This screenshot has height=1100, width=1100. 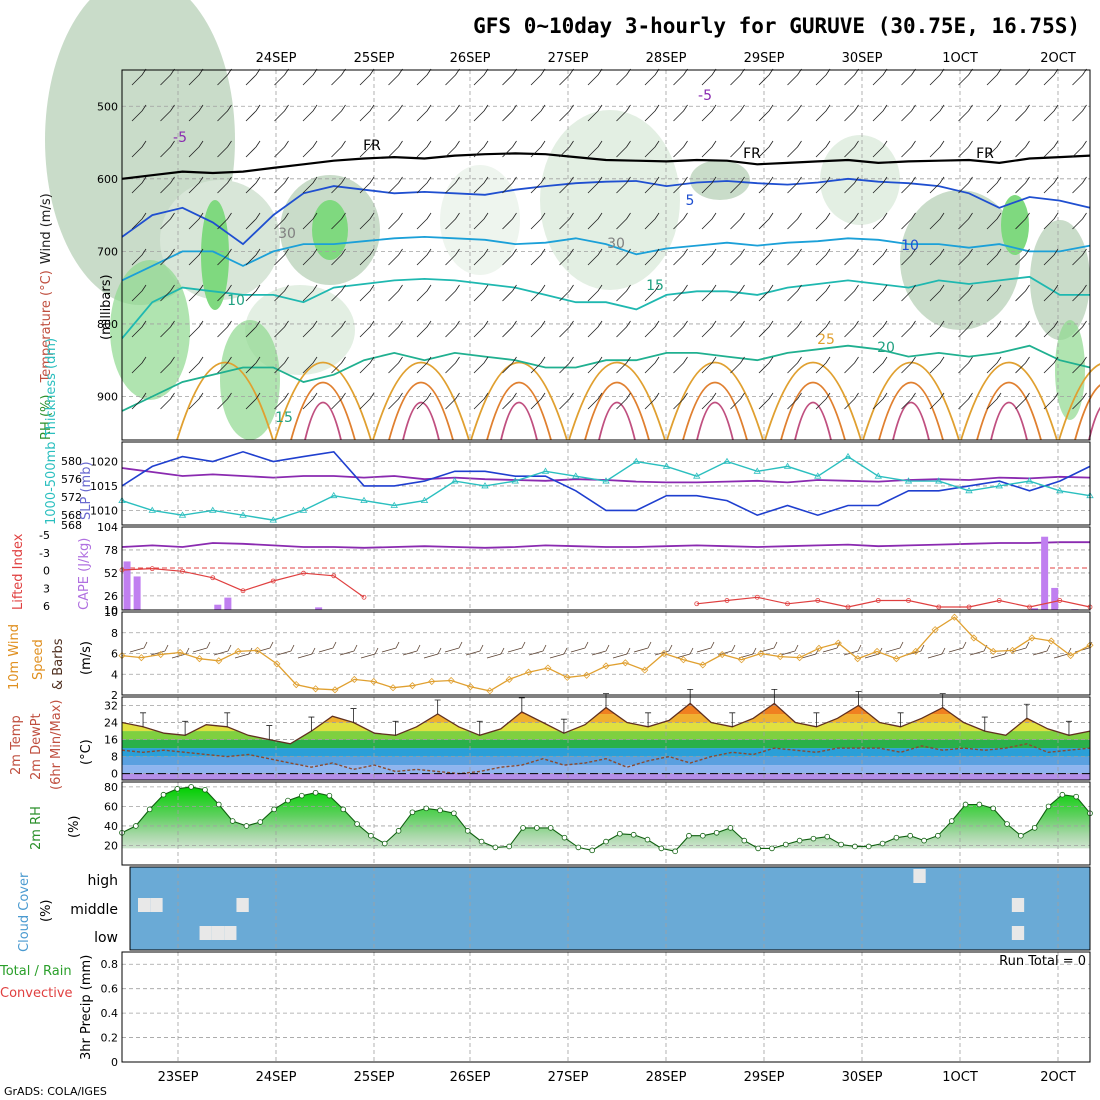 I want to click on bottom-date-24sep: 24SEP, so click(x=276, y=1077).